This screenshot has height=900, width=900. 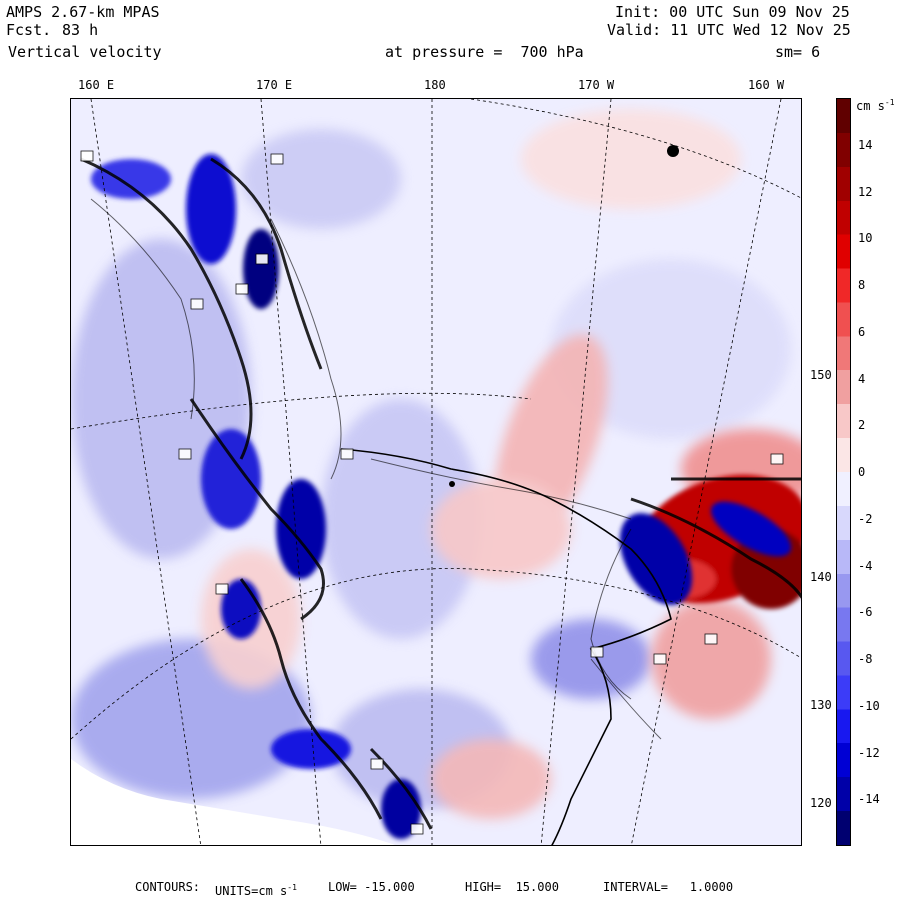 I want to click on pressure-level: at pressure = 700 hPa, so click(x=484, y=52).